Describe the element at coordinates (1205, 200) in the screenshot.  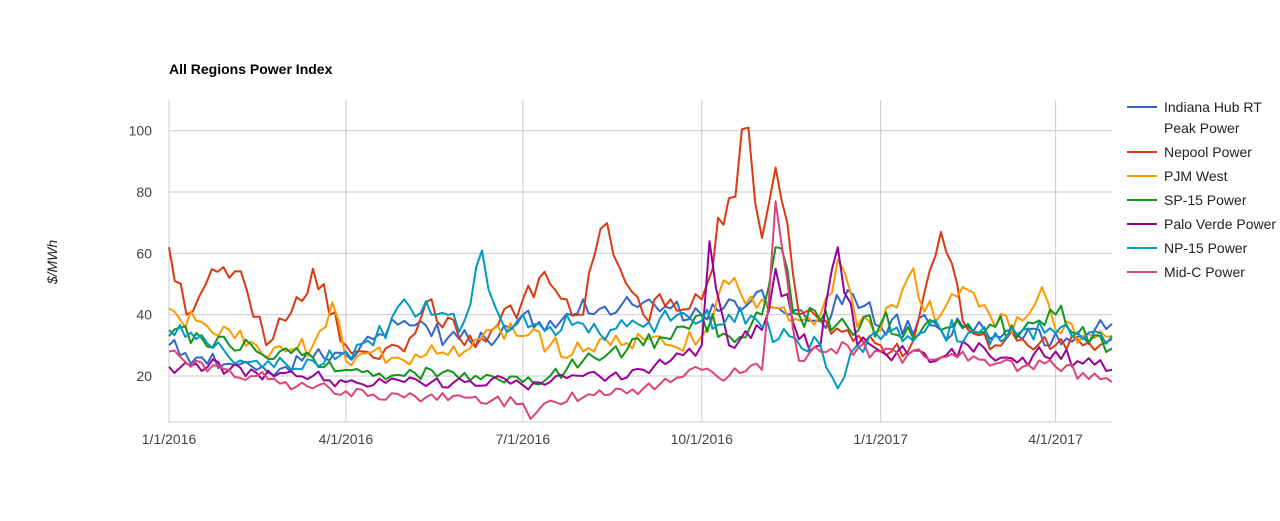
I see `legend-label: SP-15 Power` at that location.